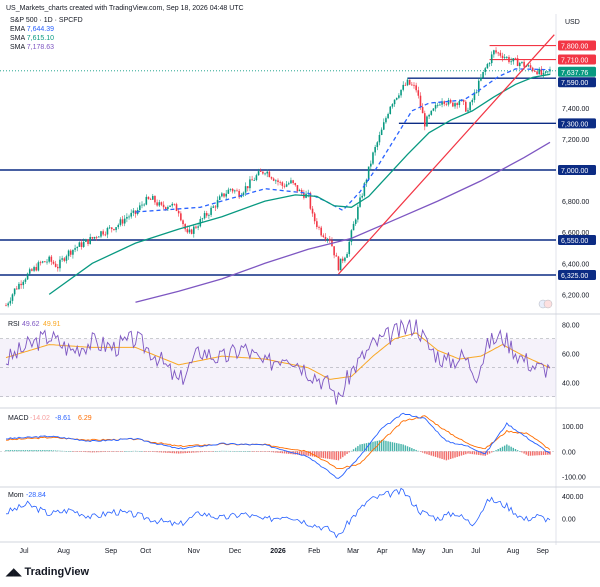 The image size is (600, 587). Describe the element at coordinates (572, 22) in the screenshot. I see `currency-label: USD` at that location.